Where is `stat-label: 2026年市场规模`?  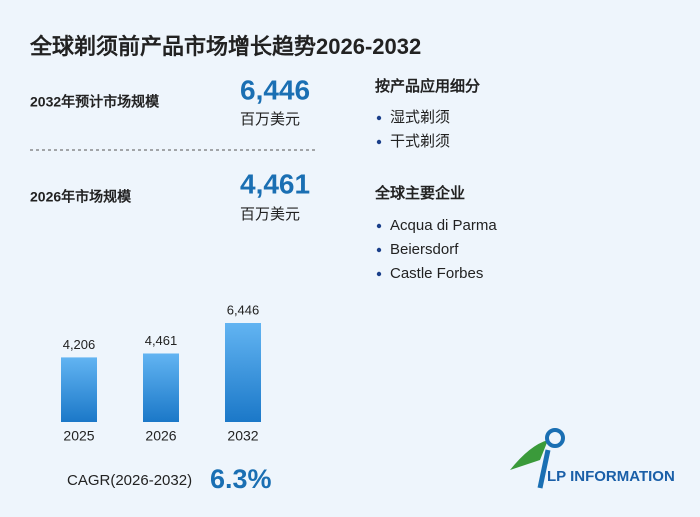 stat-label: 2026年市场规模 is located at coordinates (81, 197).